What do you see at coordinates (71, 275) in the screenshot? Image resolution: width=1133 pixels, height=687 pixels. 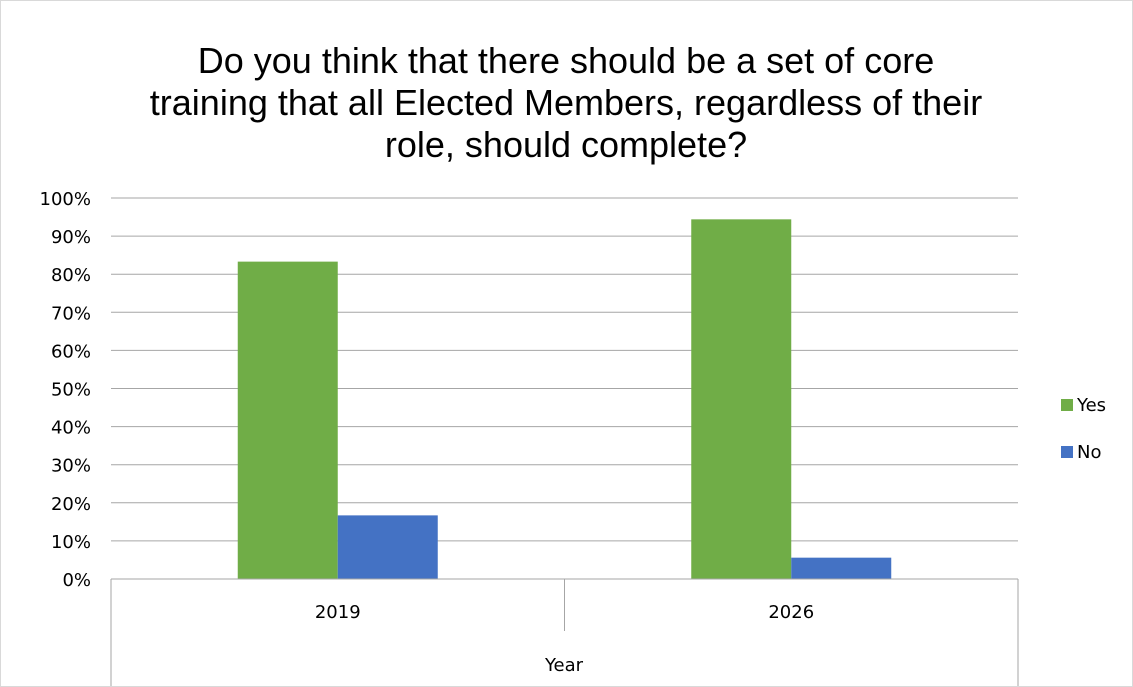 I see `y-tick-label: 80%` at bounding box center [71, 275].